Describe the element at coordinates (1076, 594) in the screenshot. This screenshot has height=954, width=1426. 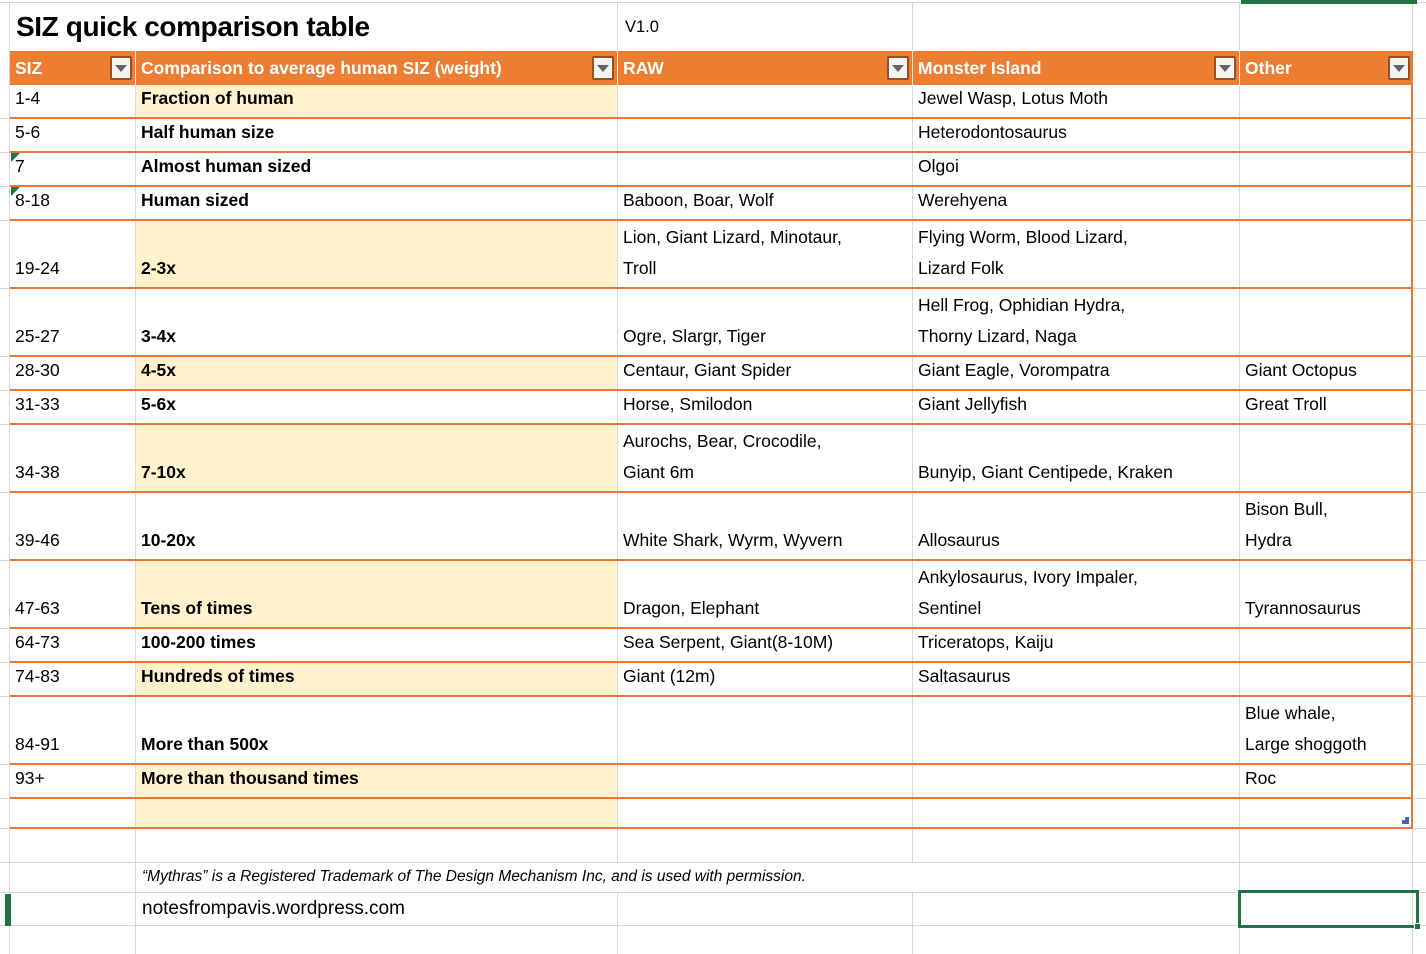
I see `cell-monster_island: Ankylosaurus, Ivory Impaler, Sentinel` at that location.